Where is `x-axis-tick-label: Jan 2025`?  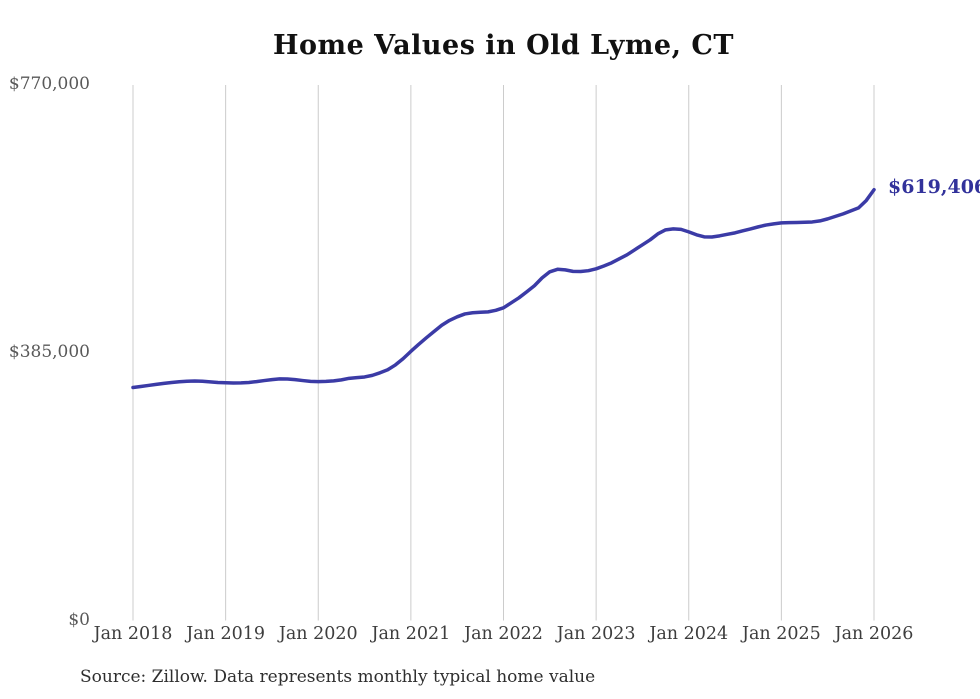
x-axis-tick-label: Jan 2025 is located at coordinates (781, 634).